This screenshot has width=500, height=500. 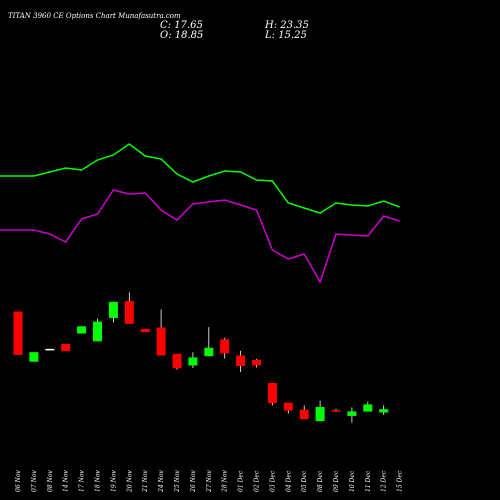 What do you see at coordinates (145, 481) in the screenshot?
I see `x-tick-label: 21 Nov` at bounding box center [145, 481].